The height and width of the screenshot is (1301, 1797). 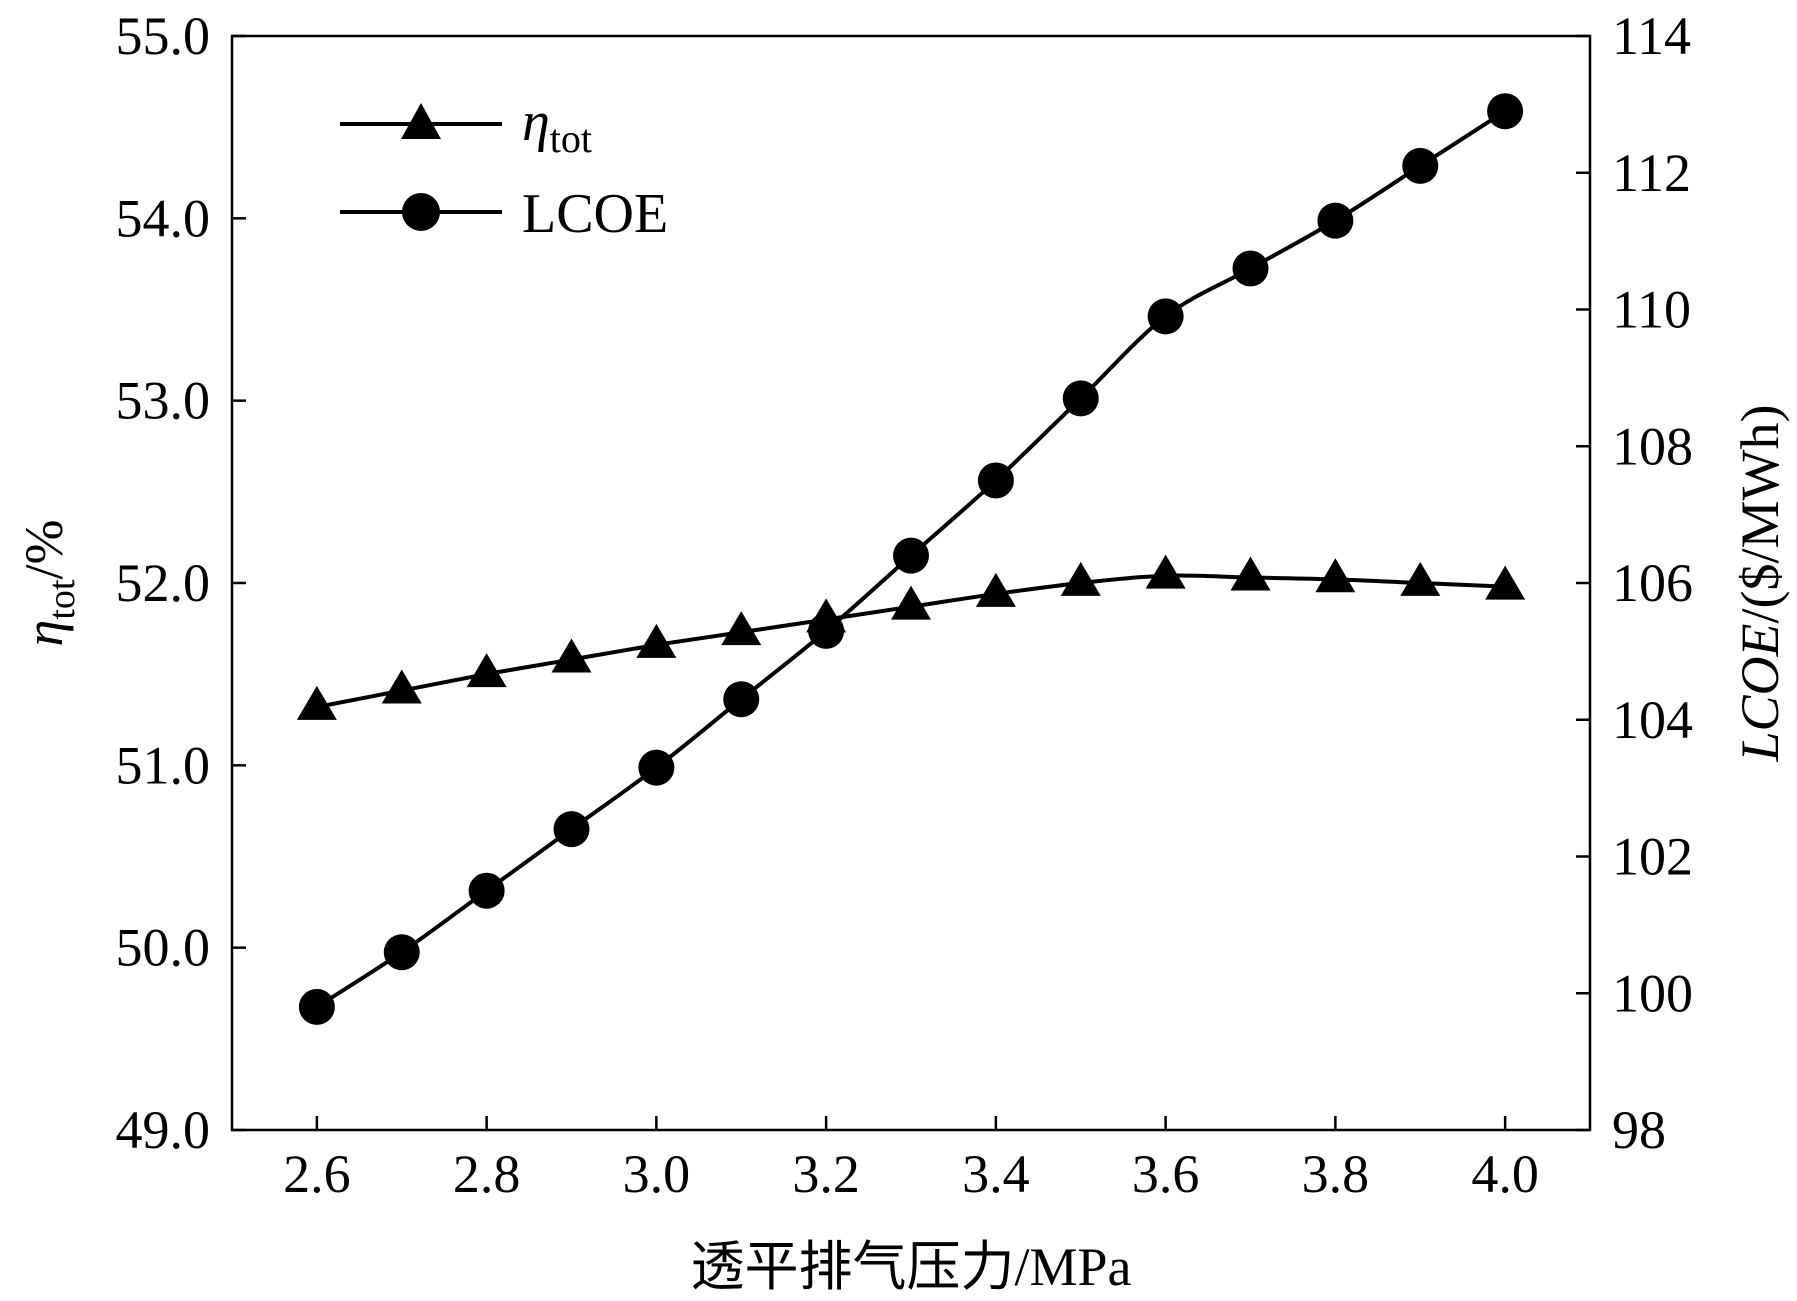 What do you see at coordinates (62, 599) in the screenshot?
I see `y-left-title-subscript: tot` at bounding box center [62, 599].